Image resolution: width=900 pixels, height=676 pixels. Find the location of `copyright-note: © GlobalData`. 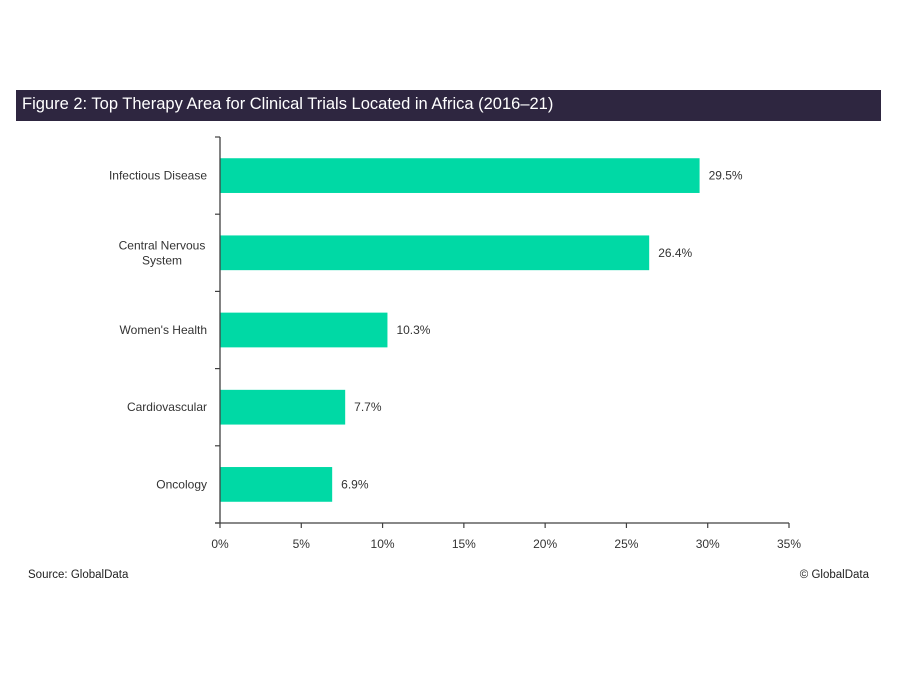

copyright-note: © GlobalData is located at coordinates (834, 575).